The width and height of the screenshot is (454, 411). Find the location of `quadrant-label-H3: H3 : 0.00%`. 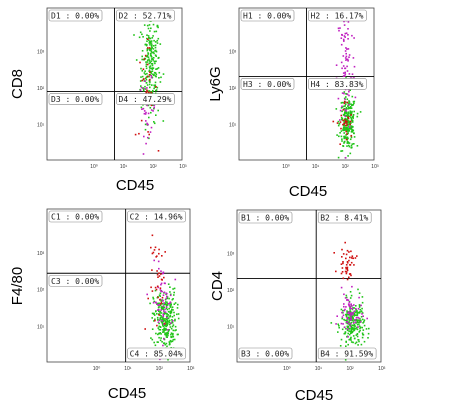

quadrant-label-H3: H3 : 0.00% is located at coordinates (267, 84).